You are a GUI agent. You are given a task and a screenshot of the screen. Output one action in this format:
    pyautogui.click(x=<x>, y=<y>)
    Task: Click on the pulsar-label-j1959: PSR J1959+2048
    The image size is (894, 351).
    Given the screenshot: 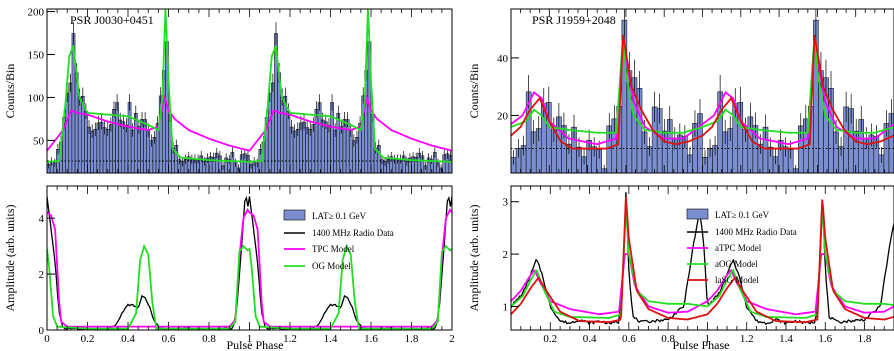 What is the action you would take?
    pyautogui.click(x=574, y=20)
    